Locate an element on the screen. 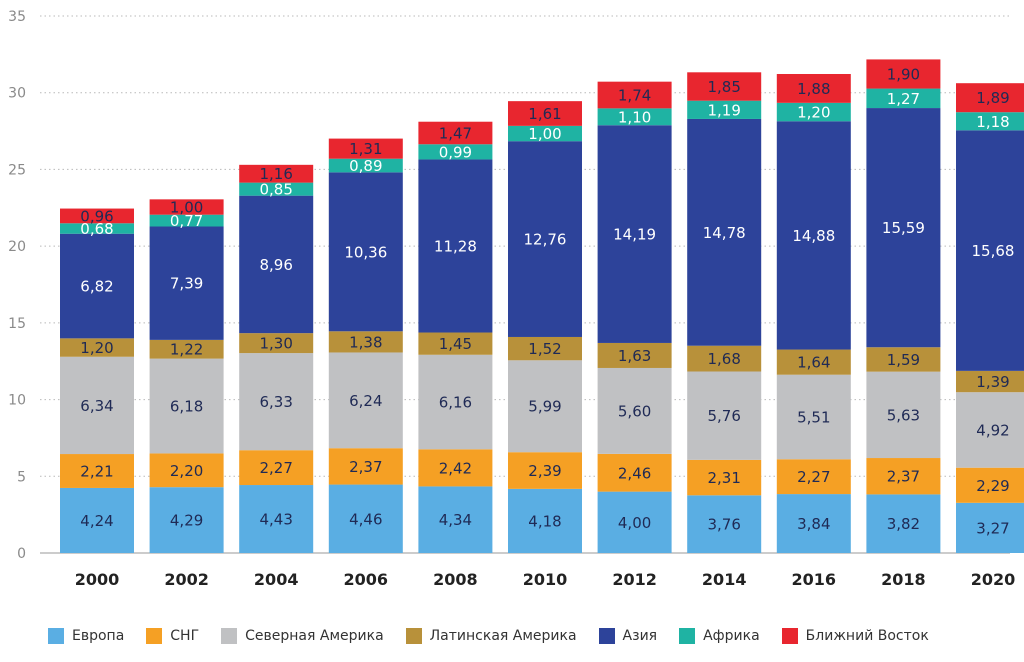 This screenshot has height=662, width=1024. legend-item: Европа is located at coordinates (86, 636).